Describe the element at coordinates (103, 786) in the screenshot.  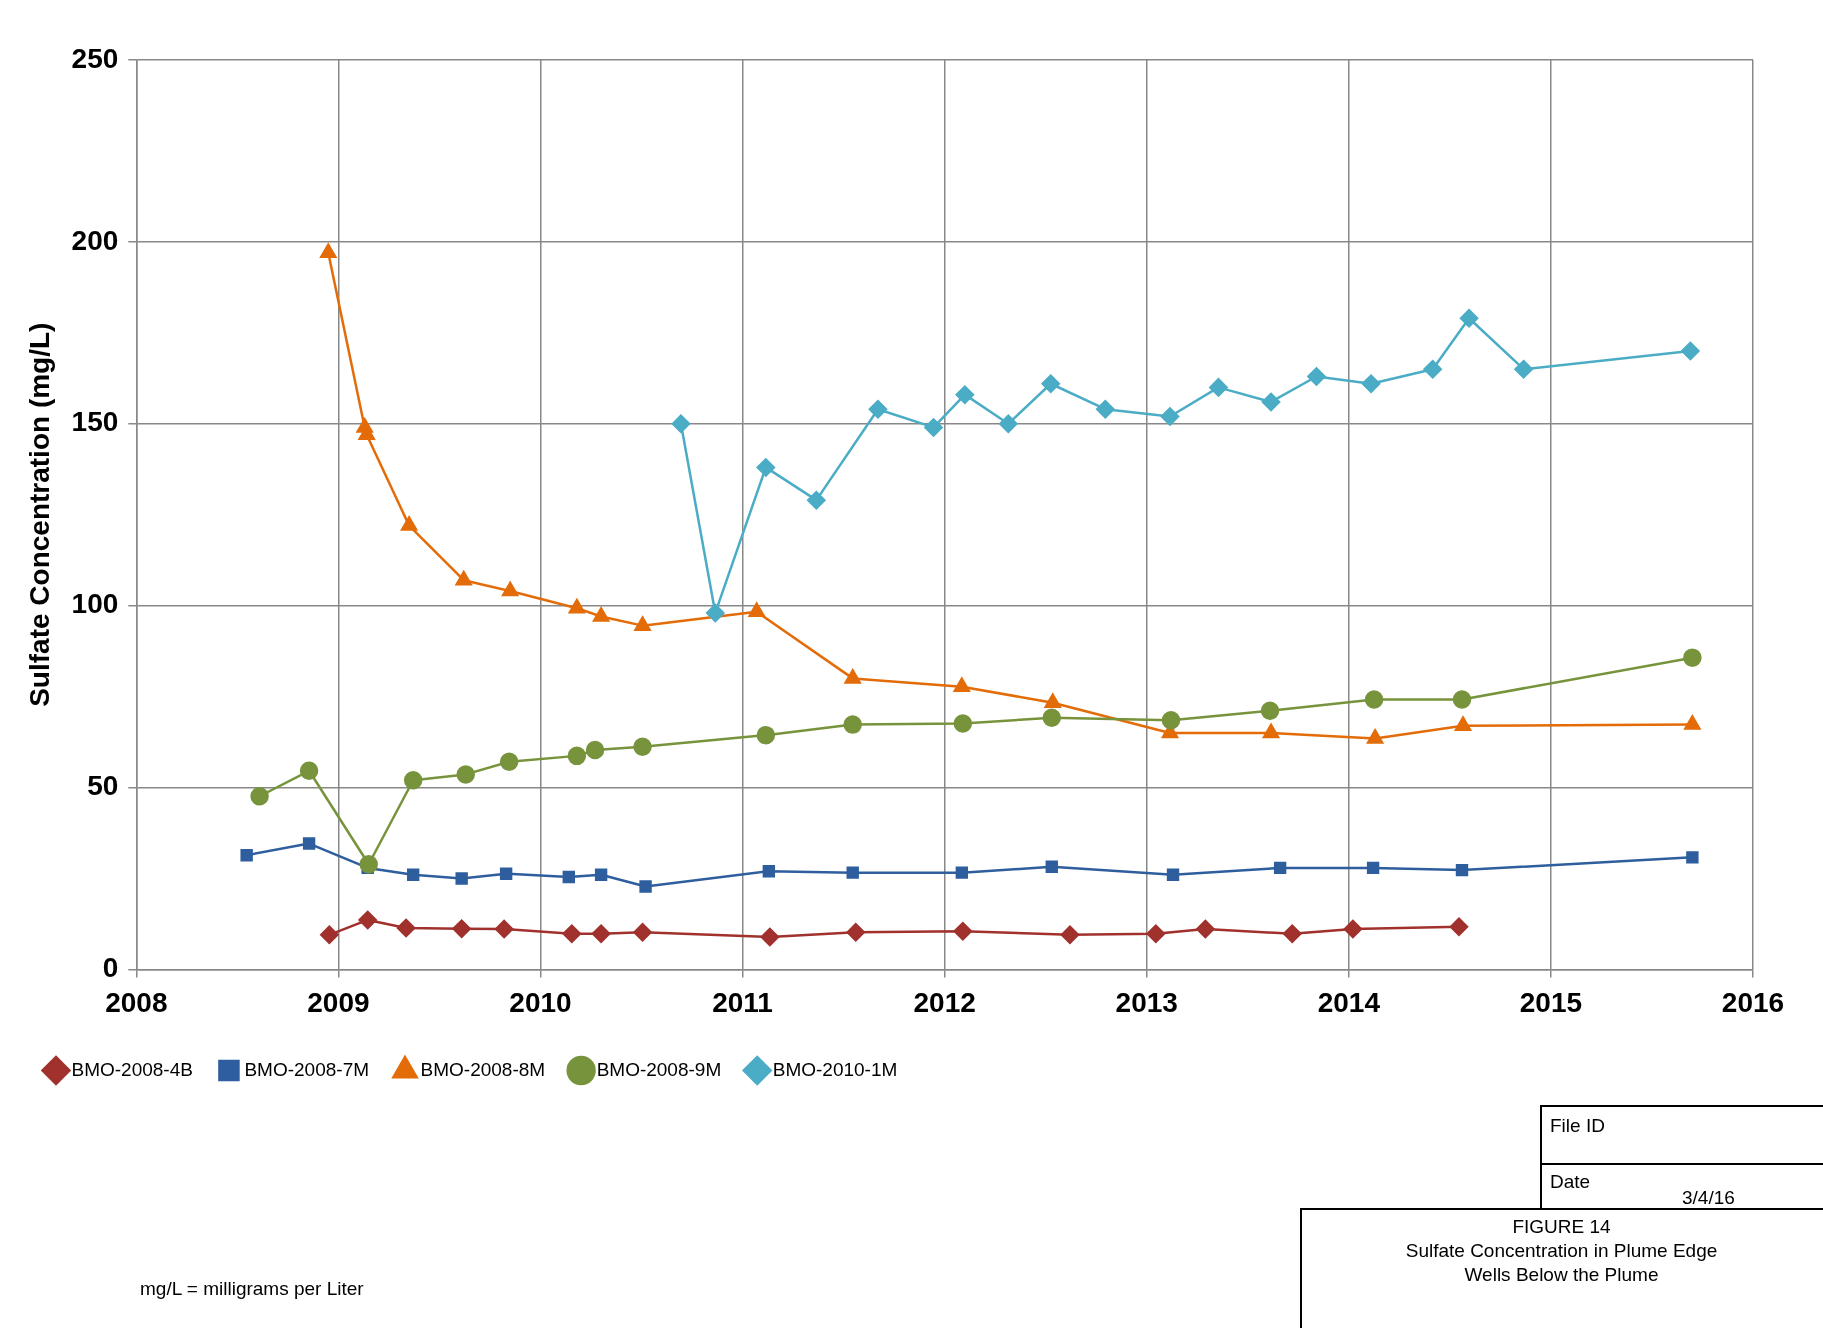
I see `y-tick-label: 50` at that location.